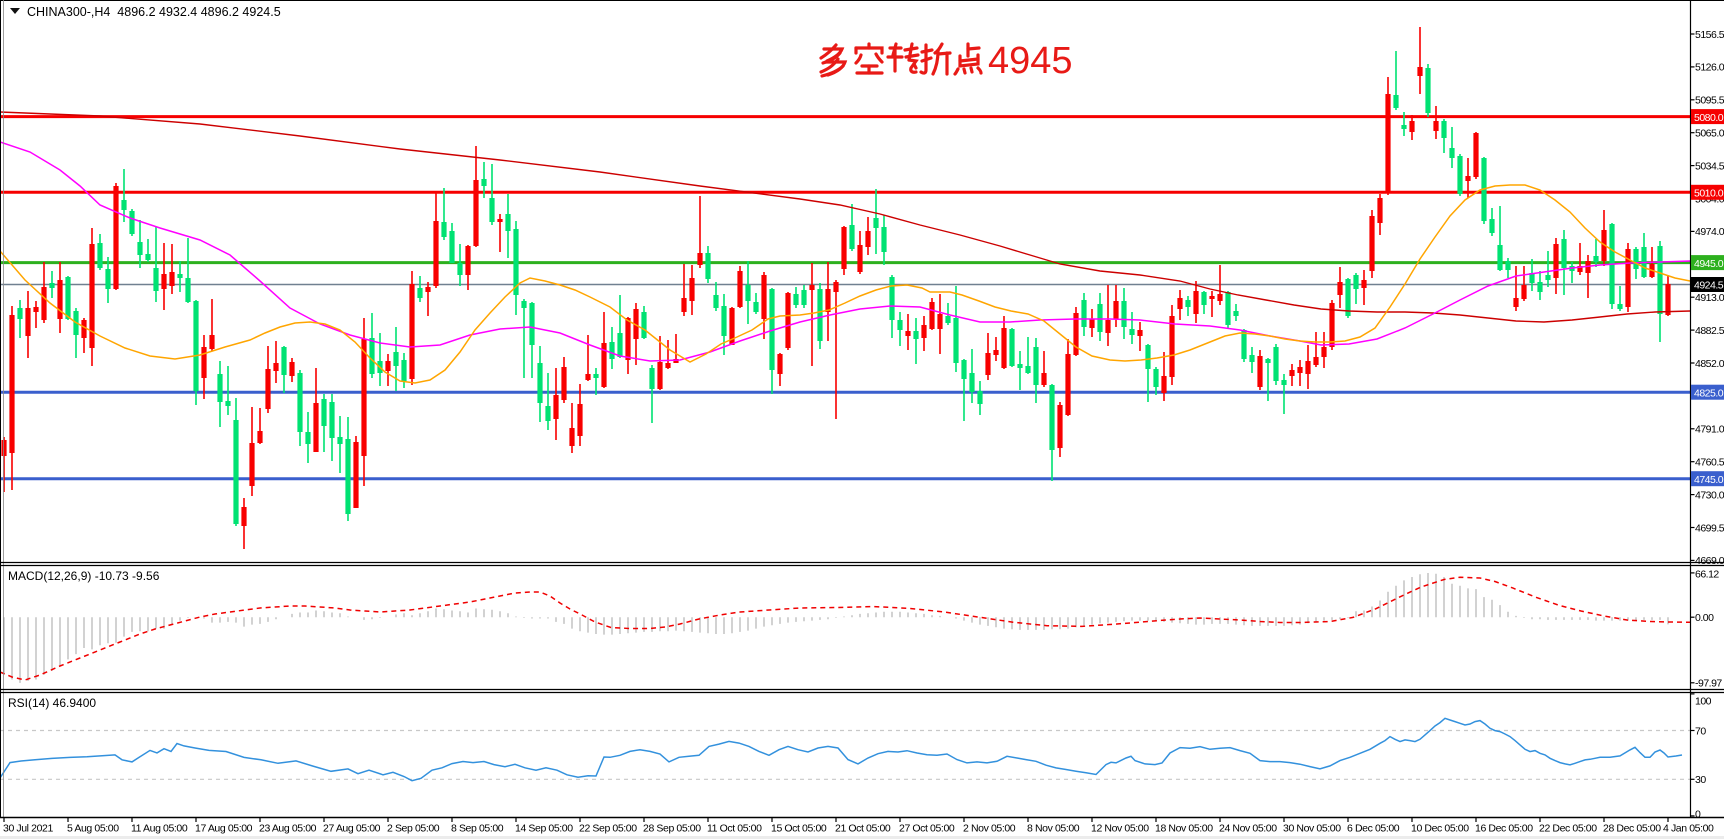 Image resolution: width=1724 pixels, height=839 pixels. Describe the element at coordinates (1700, 780) in the screenshot. I see `svg-text: 30` at that location.